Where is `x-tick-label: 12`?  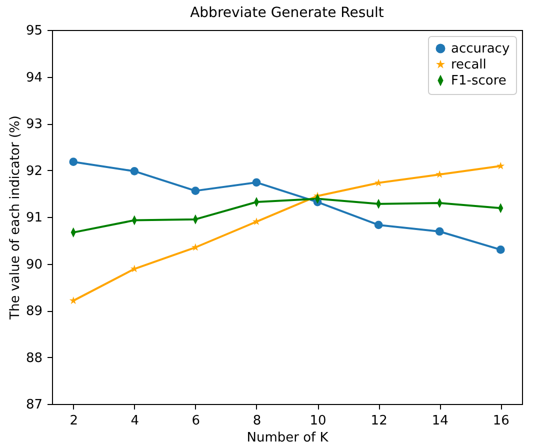
x-tick-label: 12 is located at coordinates (379, 421).